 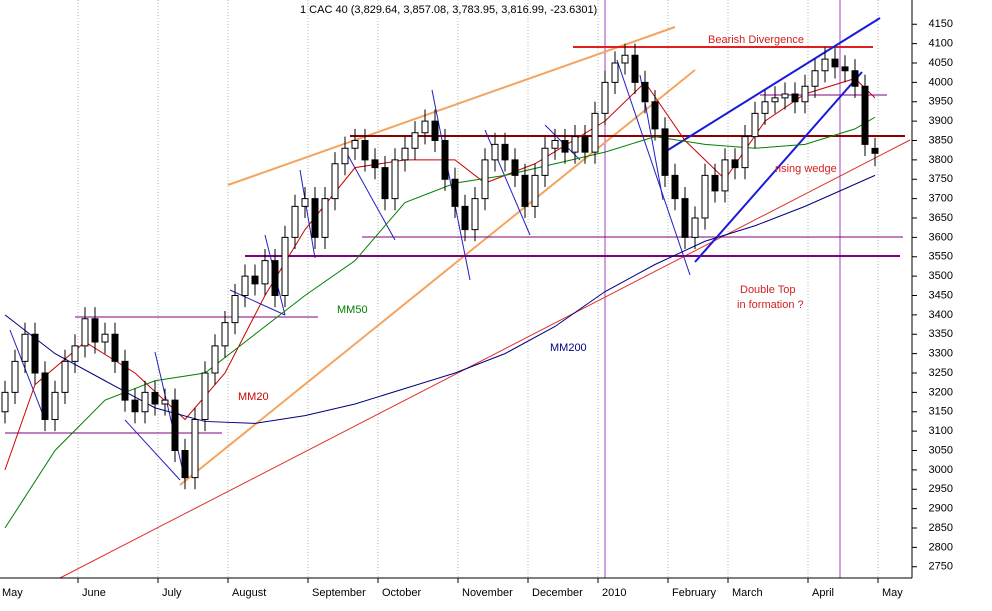 I want to click on annotation: in formation ?, so click(x=770, y=305).